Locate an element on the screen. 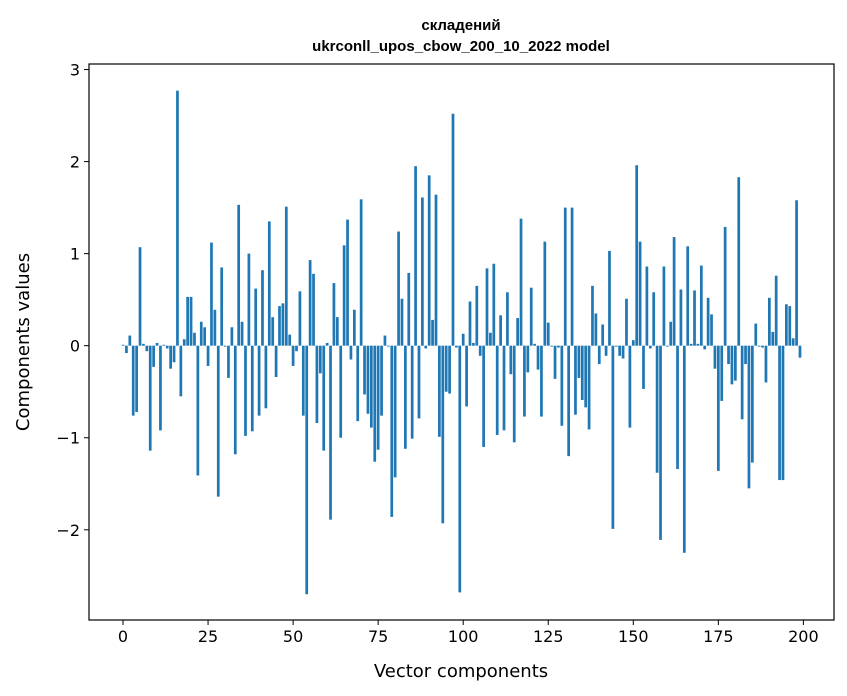  y-tick-label: −1 is located at coordinates (68, 438).